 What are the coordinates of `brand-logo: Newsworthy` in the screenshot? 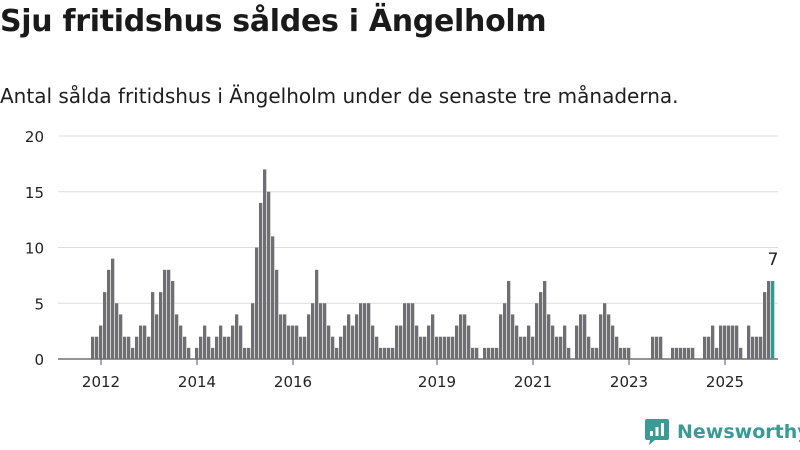 It's located at (722, 432).